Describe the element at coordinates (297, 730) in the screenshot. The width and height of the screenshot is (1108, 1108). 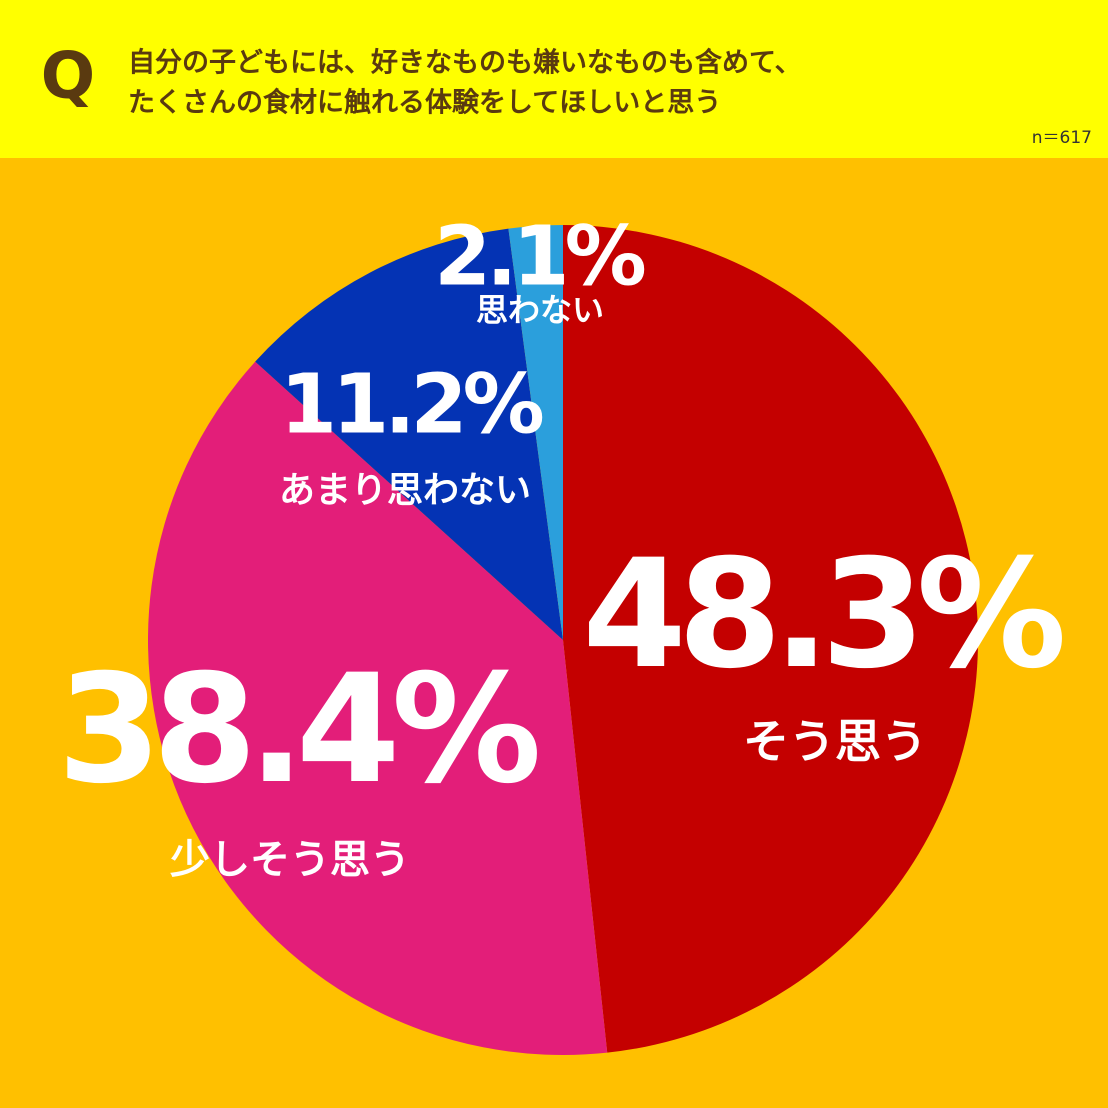
I see `value-label: 38.4%` at that location.